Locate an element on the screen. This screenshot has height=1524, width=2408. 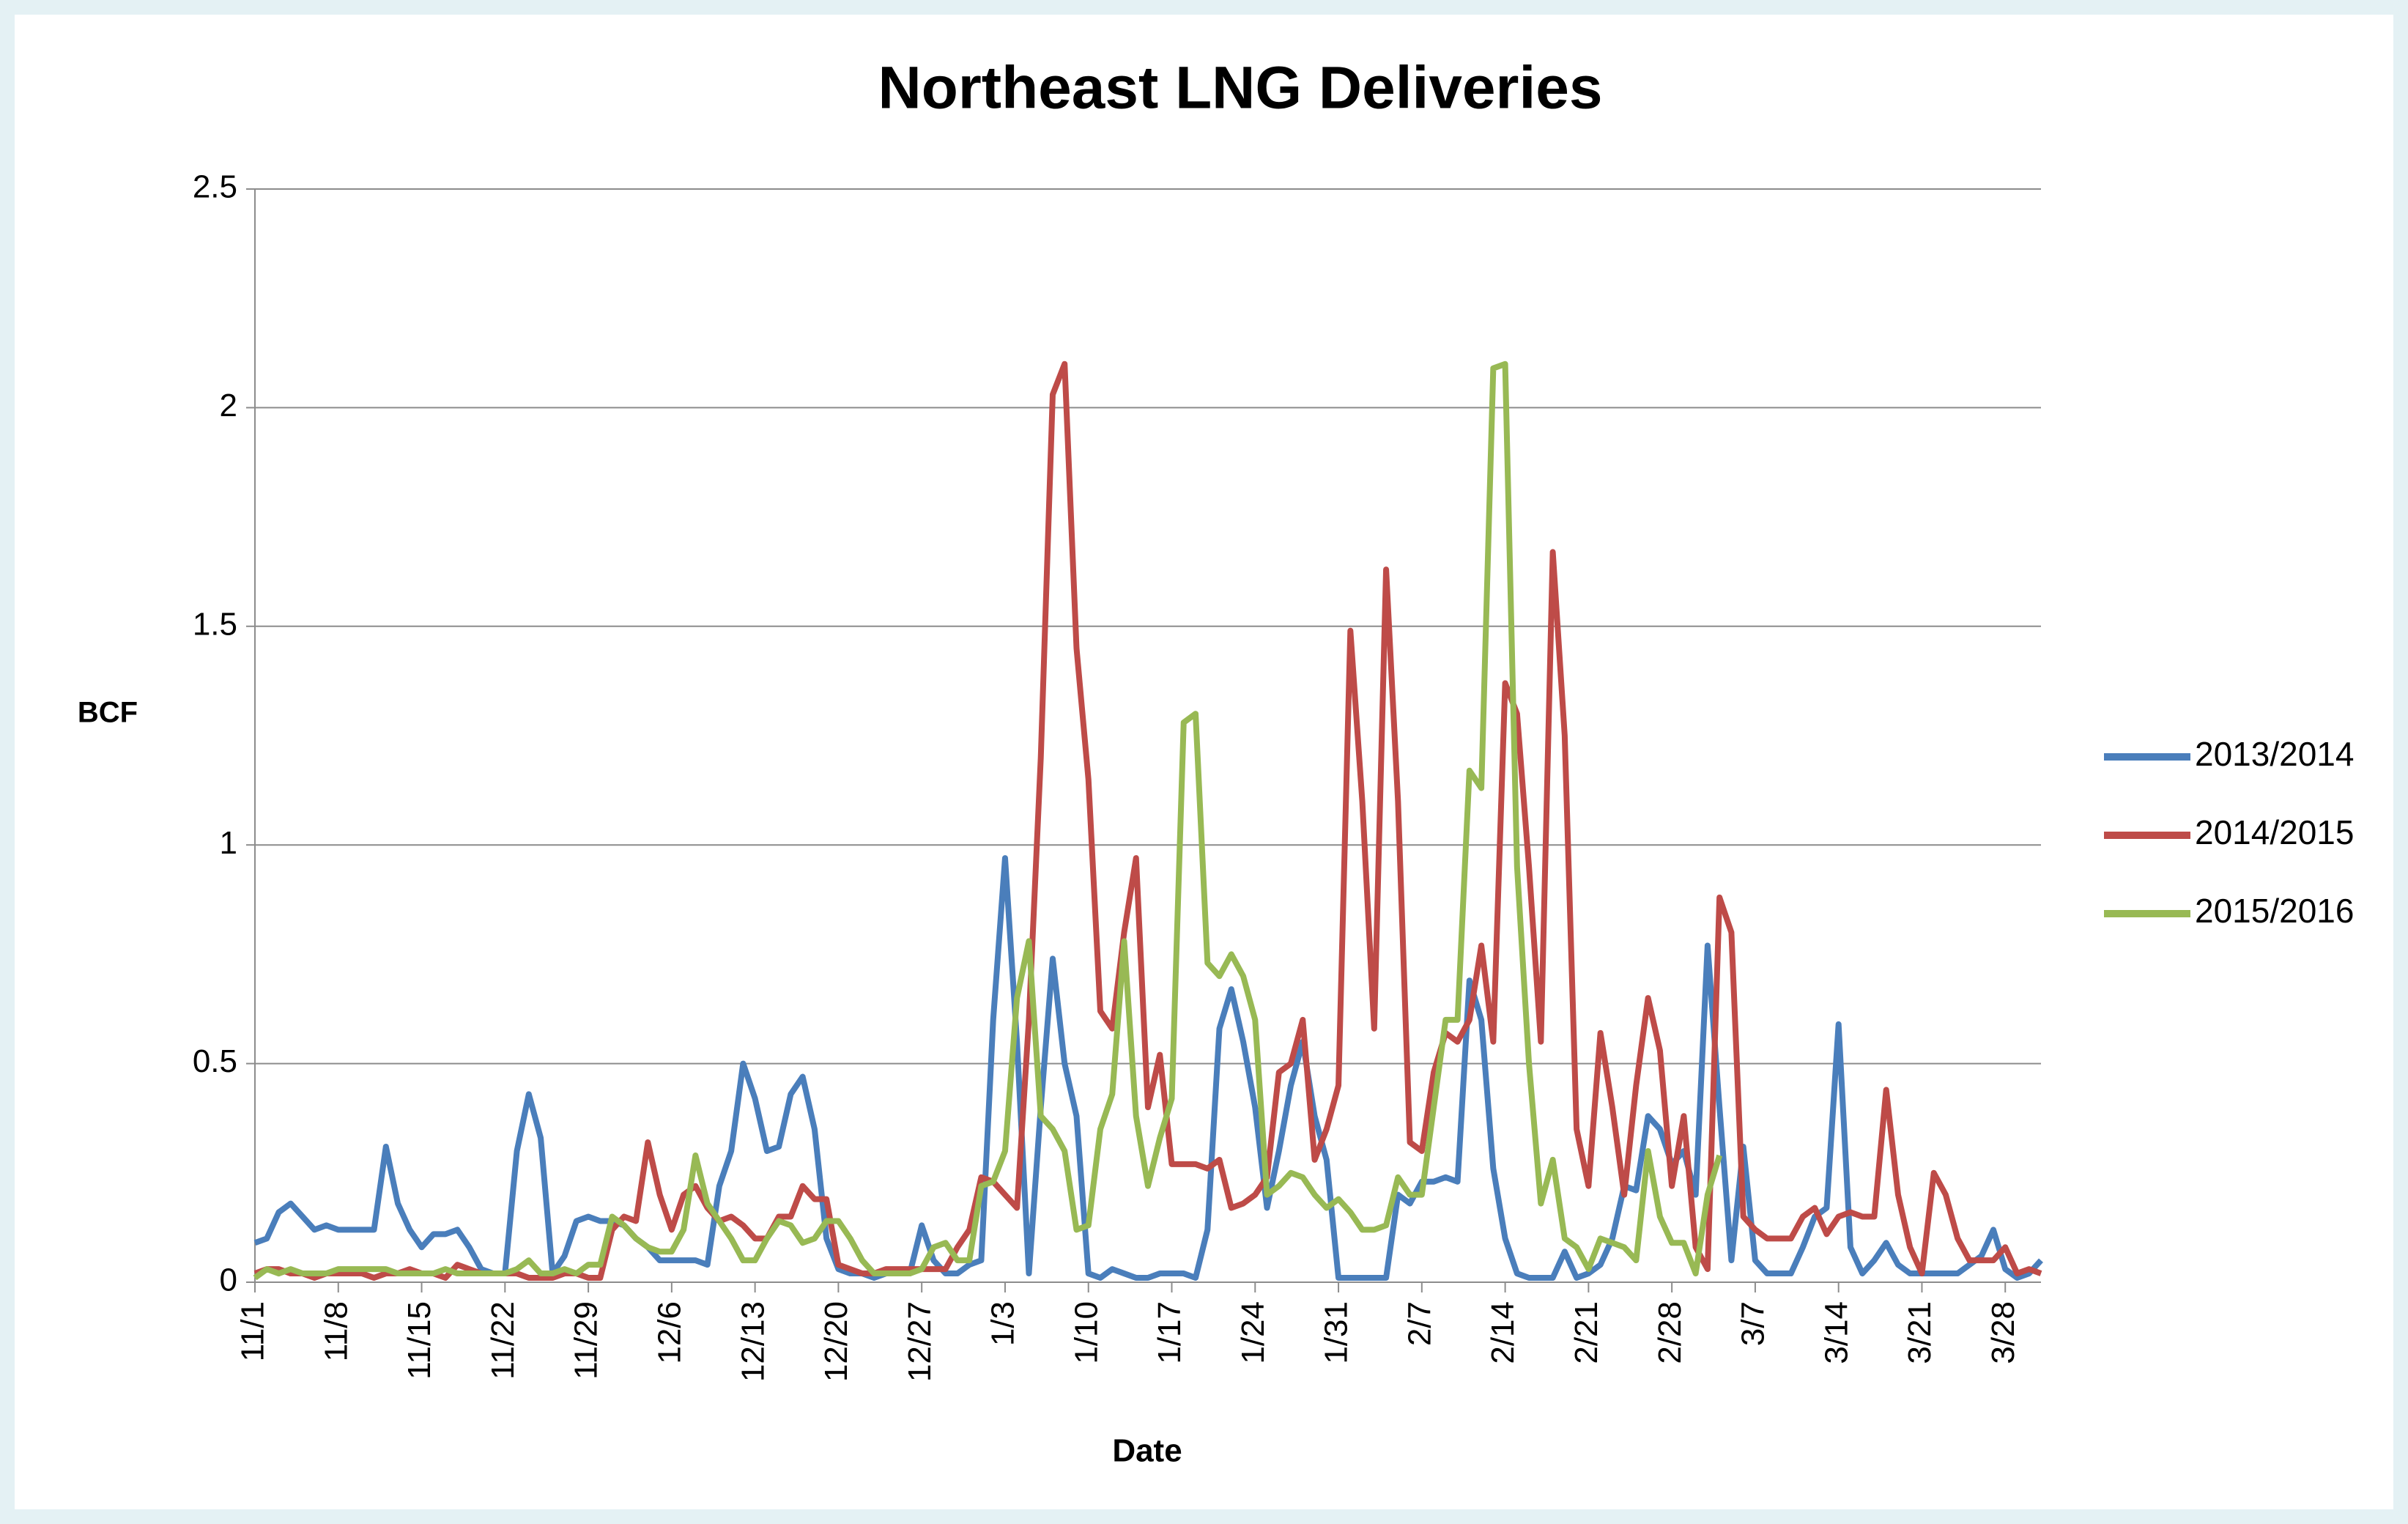
x-tick-label: 11/15 is located at coordinates (419, 1340).